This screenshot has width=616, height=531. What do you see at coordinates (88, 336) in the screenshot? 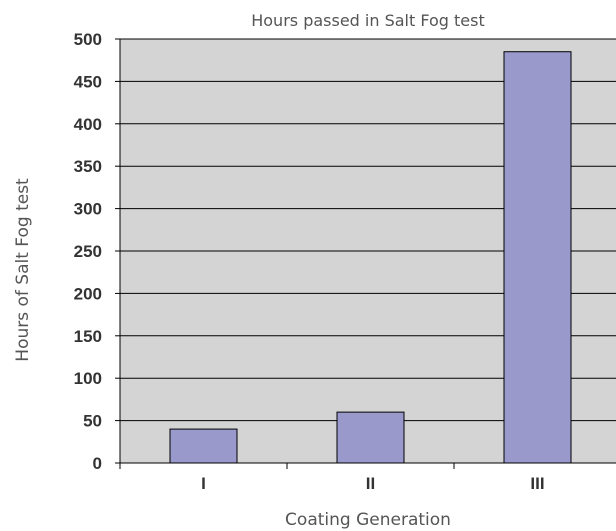
I see `y-tick-label-150: 150` at bounding box center [88, 336].